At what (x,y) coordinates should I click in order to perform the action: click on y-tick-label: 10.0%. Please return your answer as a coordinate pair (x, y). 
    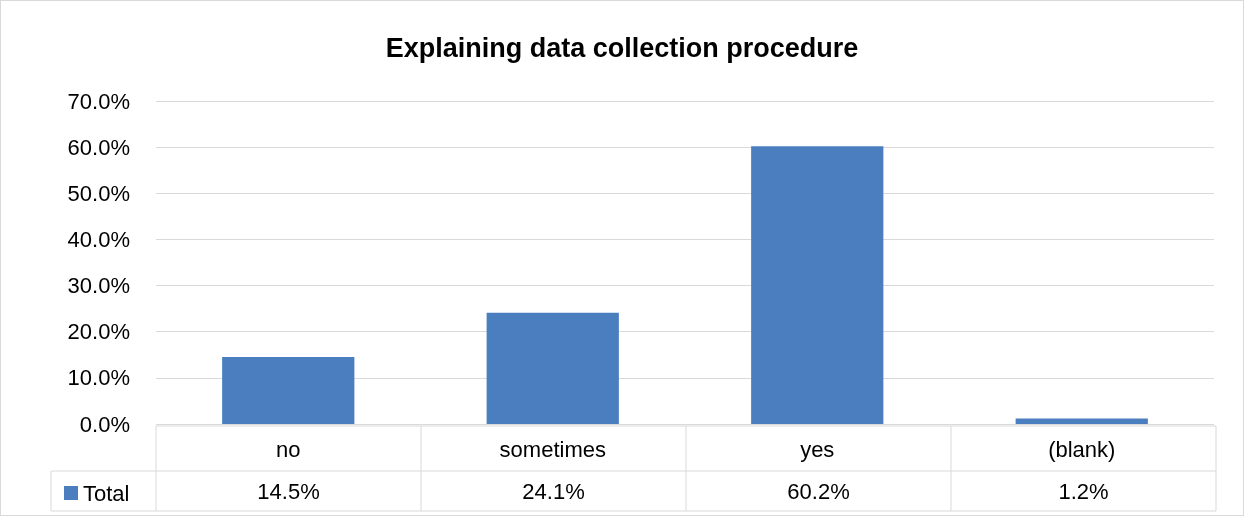
    Looking at the image, I should click on (98, 378).